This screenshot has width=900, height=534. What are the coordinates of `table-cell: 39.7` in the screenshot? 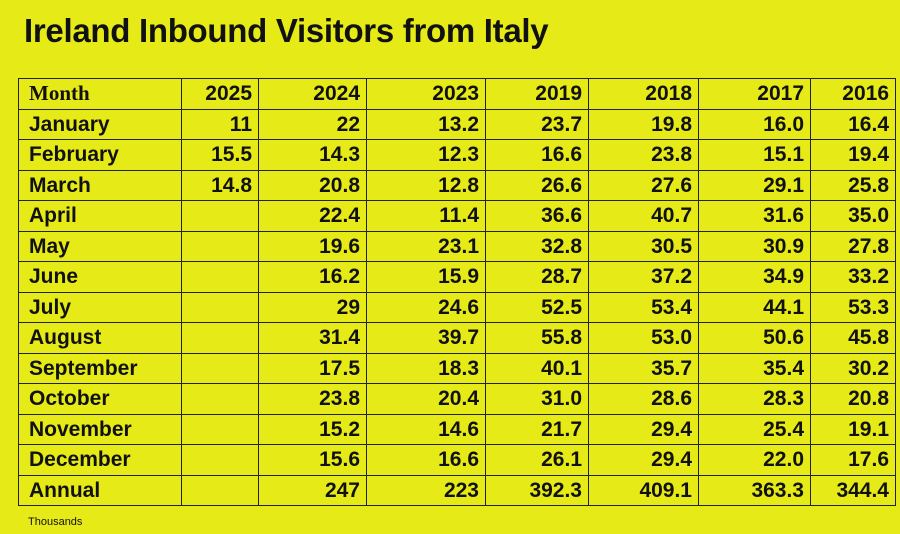 It's located at (426, 338).